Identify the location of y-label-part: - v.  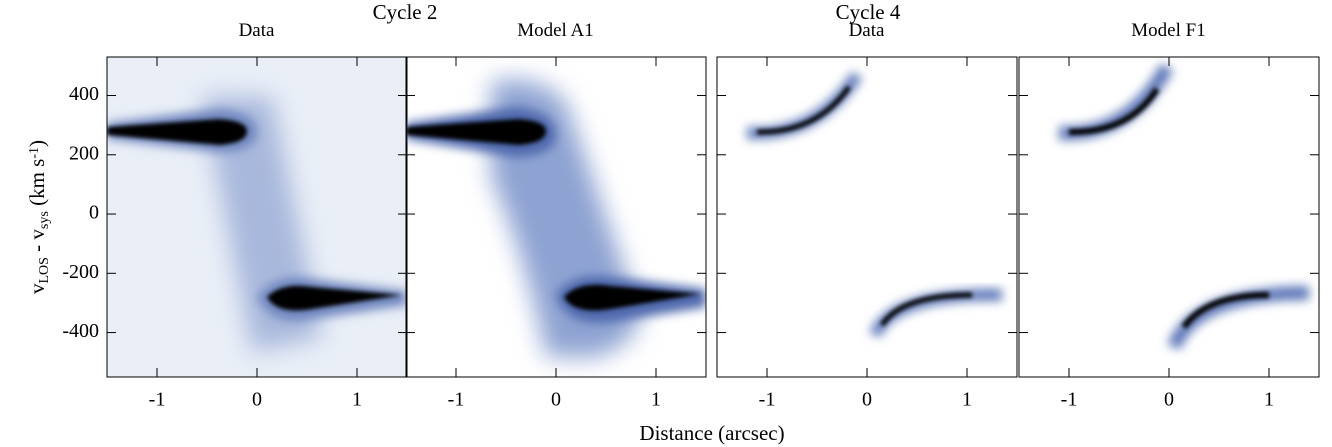
(37, 243).